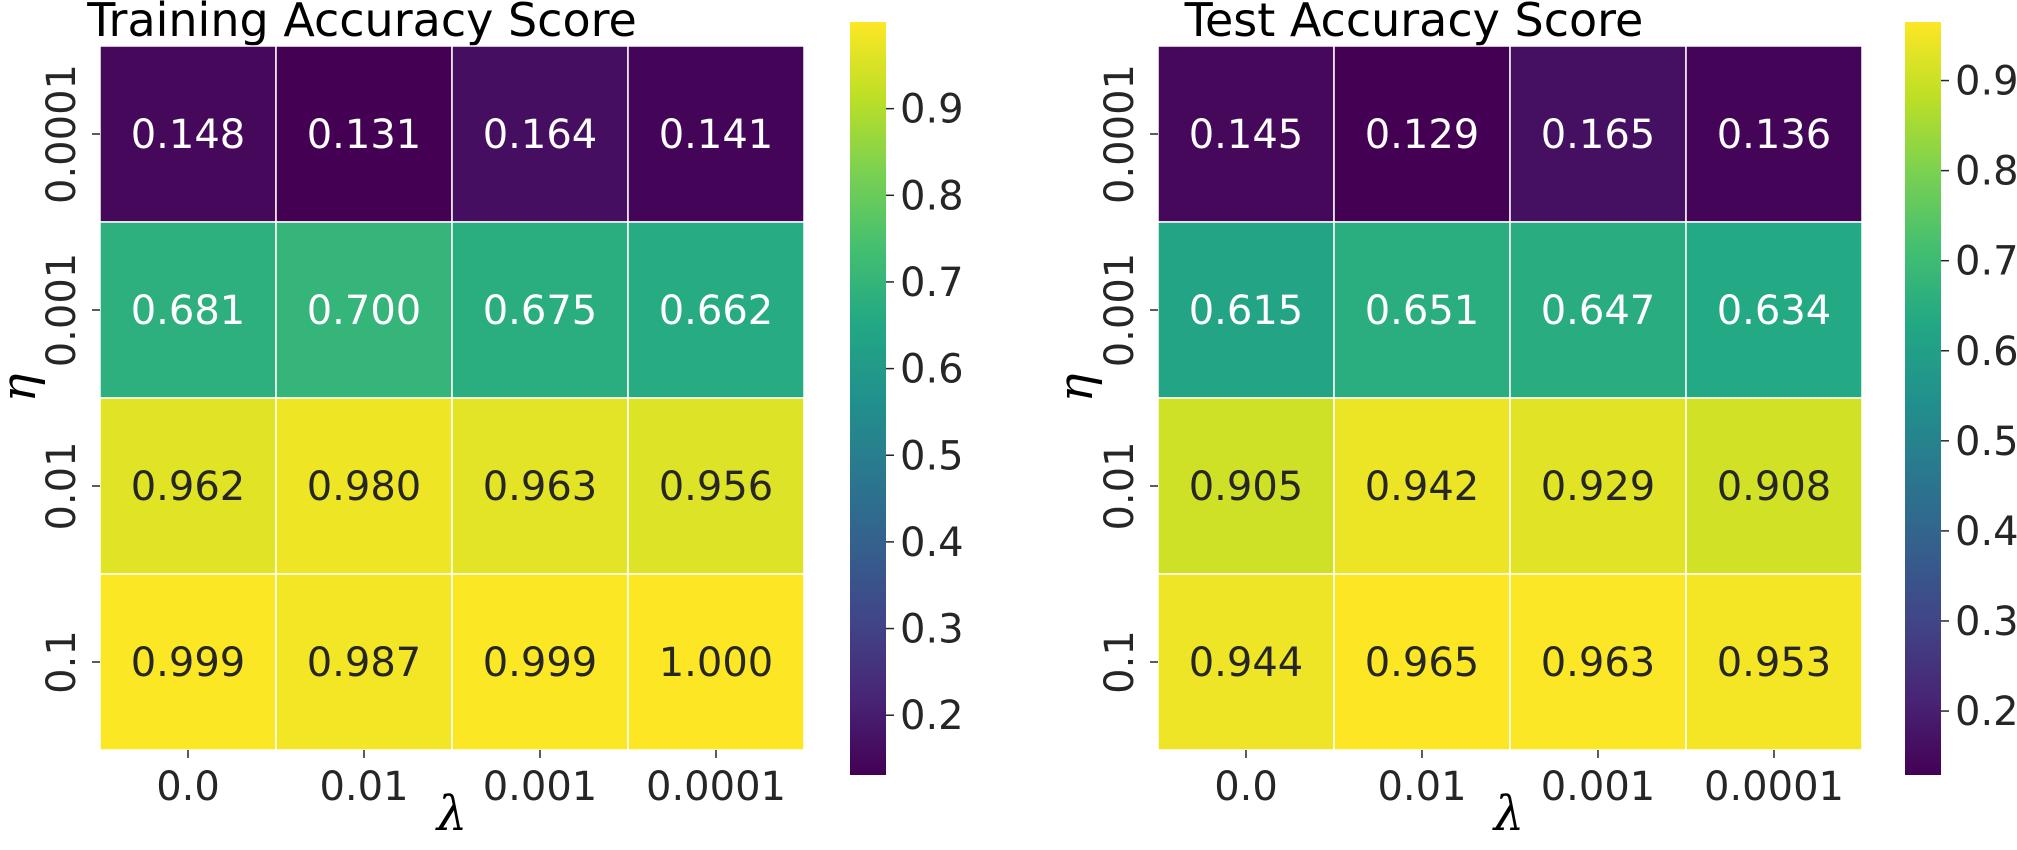 The width and height of the screenshot is (2017, 850). I want to click on chart-title: Test Accuracy Score, so click(1414, 23).